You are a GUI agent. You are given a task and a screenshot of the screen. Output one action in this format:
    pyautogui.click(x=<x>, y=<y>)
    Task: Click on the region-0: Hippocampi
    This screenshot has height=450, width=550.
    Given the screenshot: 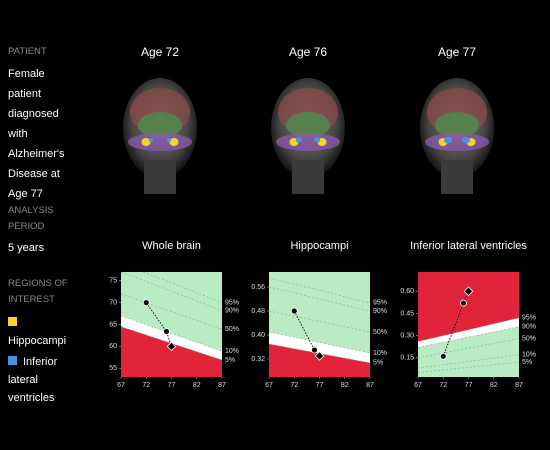 What is the action you would take?
    pyautogui.click(x=44, y=332)
    